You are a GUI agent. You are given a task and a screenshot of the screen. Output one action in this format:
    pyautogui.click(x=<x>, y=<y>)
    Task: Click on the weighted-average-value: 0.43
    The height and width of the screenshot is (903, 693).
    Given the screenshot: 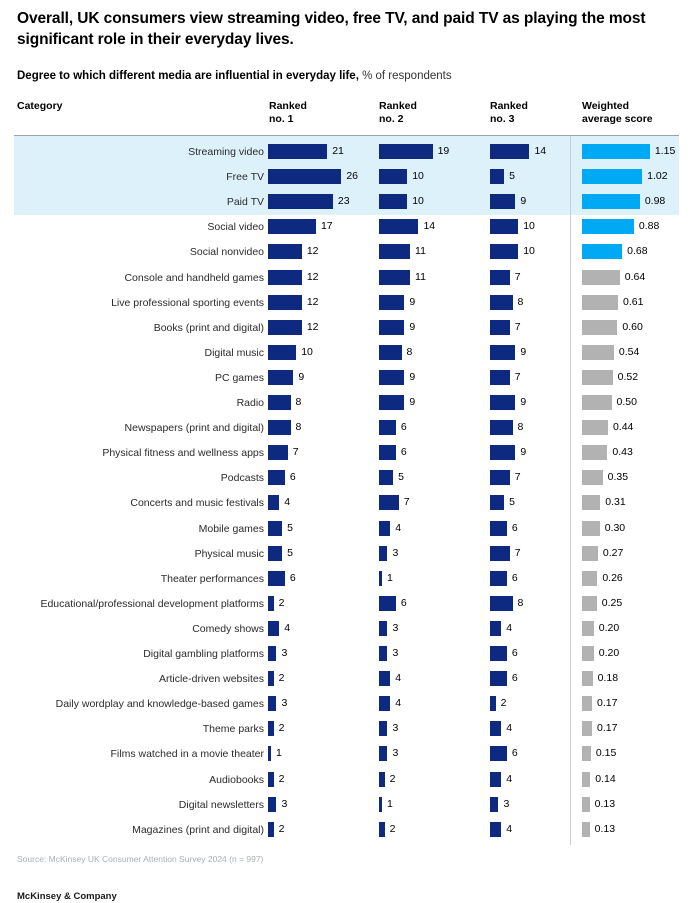 What is the action you would take?
    pyautogui.click(x=622, y=452)
    